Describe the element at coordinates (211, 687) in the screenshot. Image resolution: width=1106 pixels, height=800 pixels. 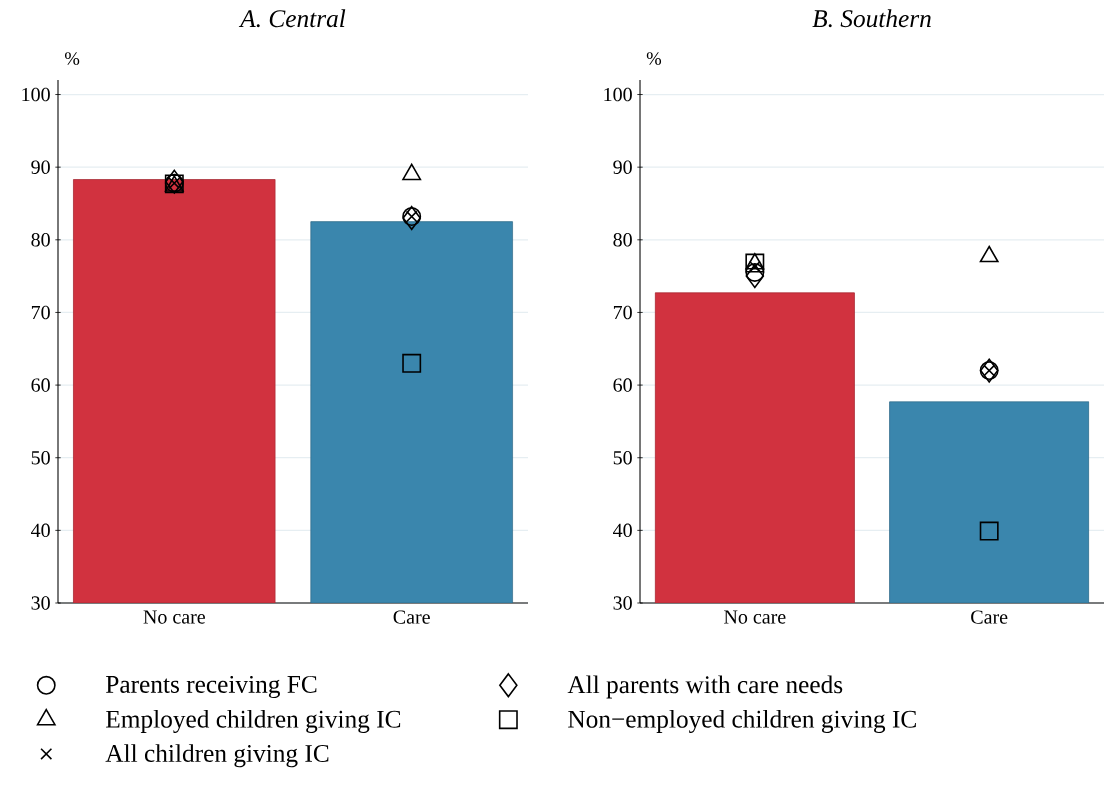
I see `legend-label: Parents receiving FC` at that location.